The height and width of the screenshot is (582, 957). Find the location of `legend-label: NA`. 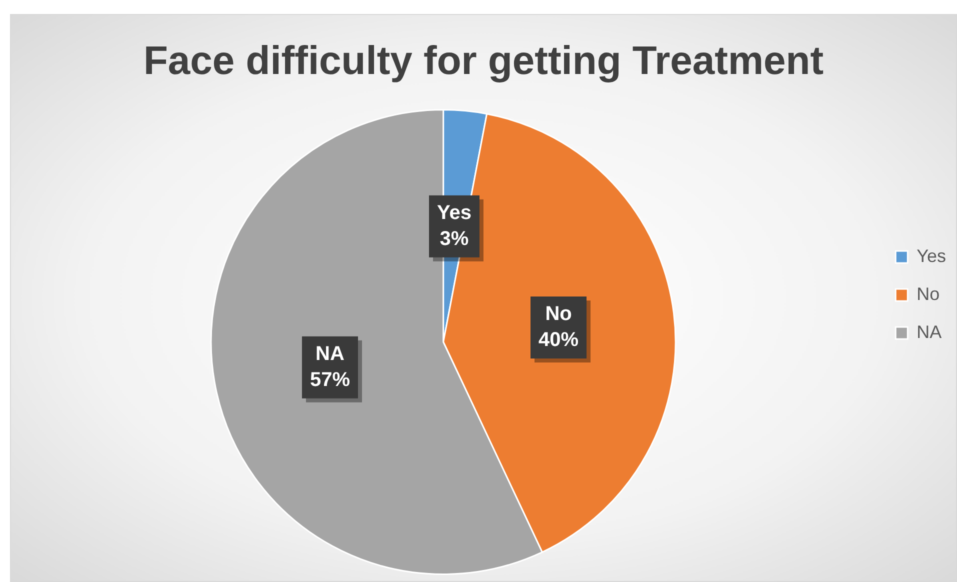

legend-label: NA is located at coordinates (929, 332).